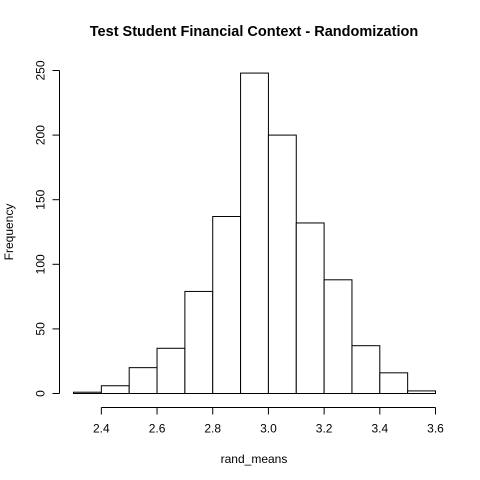 This screenshot has width=480, height=480. I want to click on x-tick-label: 2.6, so click(157, 429).